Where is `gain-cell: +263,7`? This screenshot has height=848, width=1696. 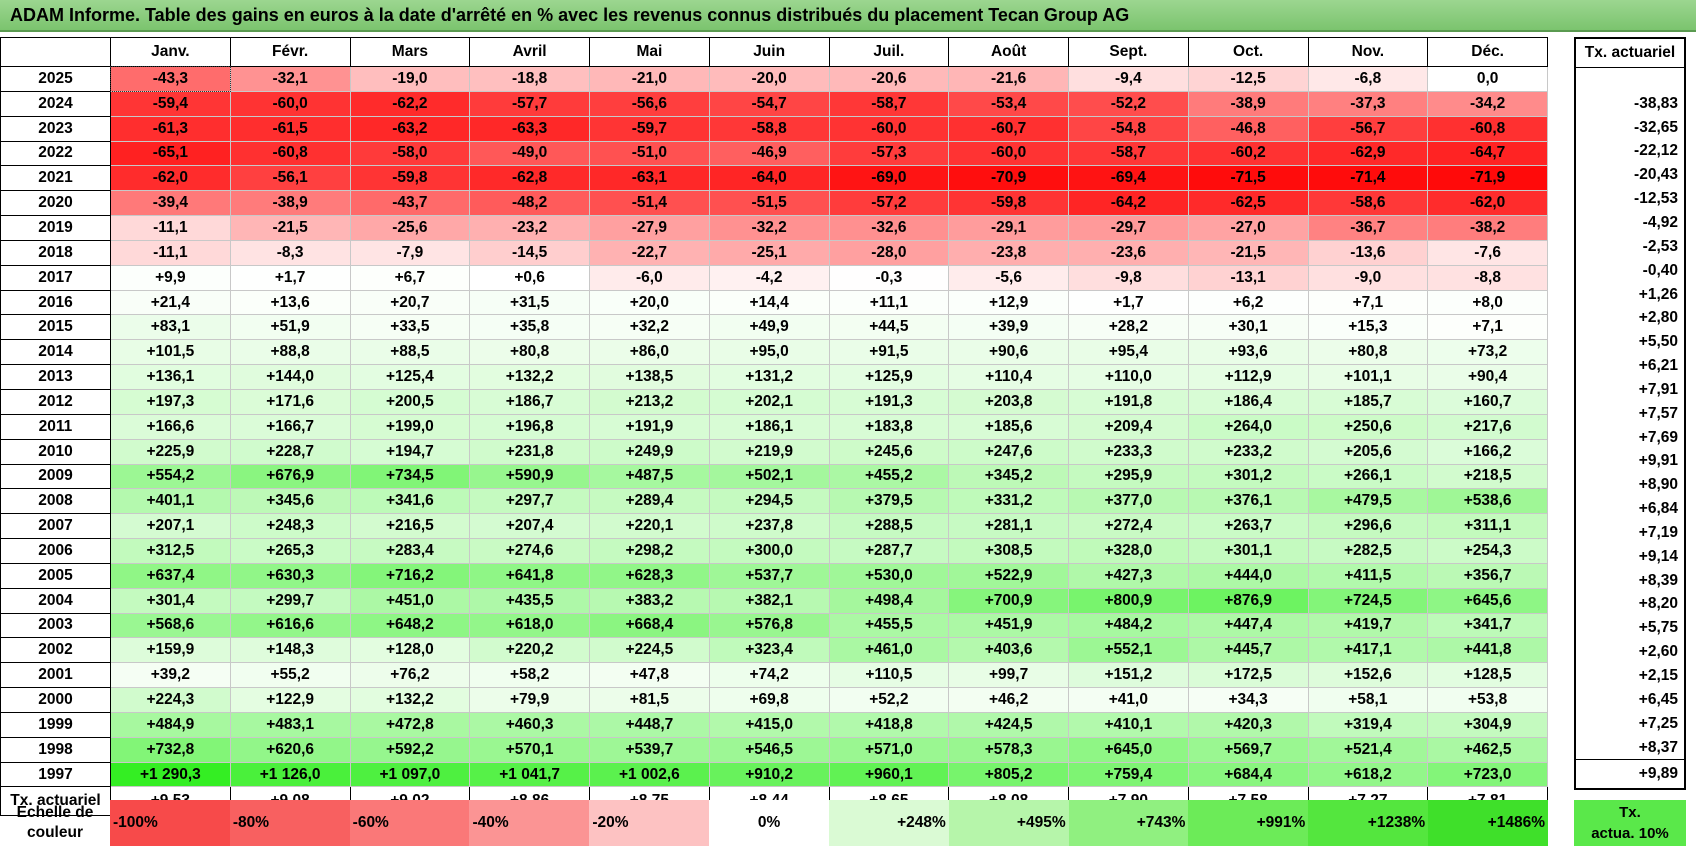
gain-cell: +263,7 is located at coordinates (1248, 526).